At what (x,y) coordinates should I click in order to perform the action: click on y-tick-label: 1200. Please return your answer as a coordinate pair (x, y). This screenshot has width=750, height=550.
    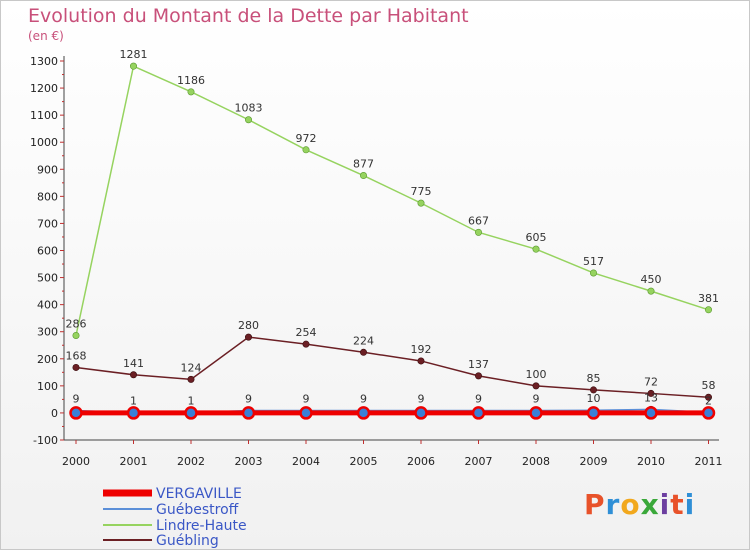
    Looking at the image, I should click on (44, 88).